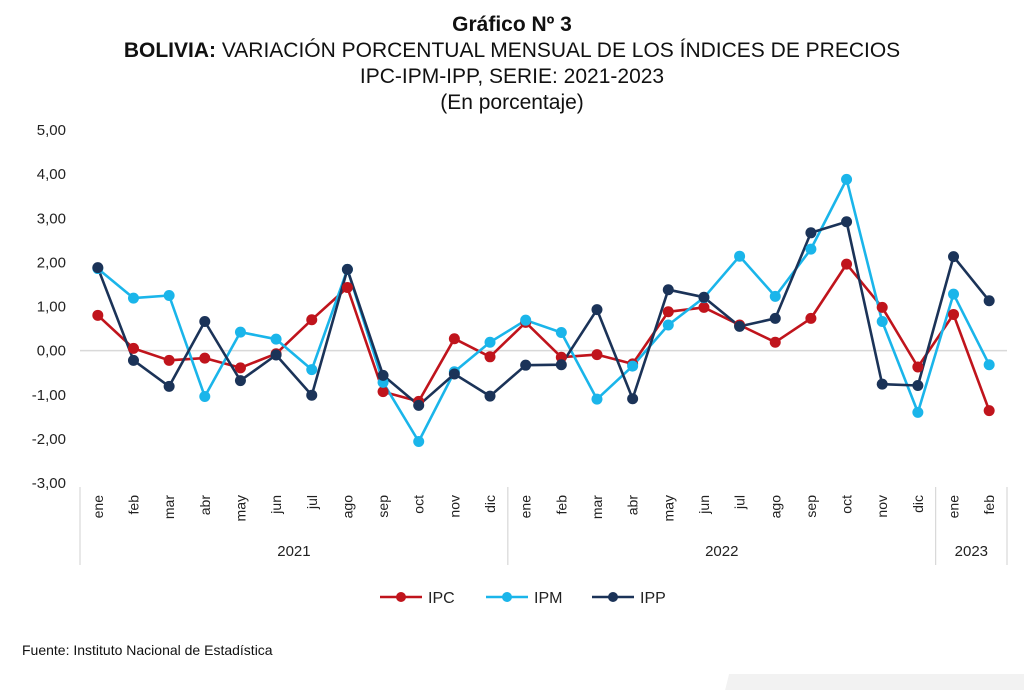  I want to click on y-tick-label: 1,00, so click(51, 307).